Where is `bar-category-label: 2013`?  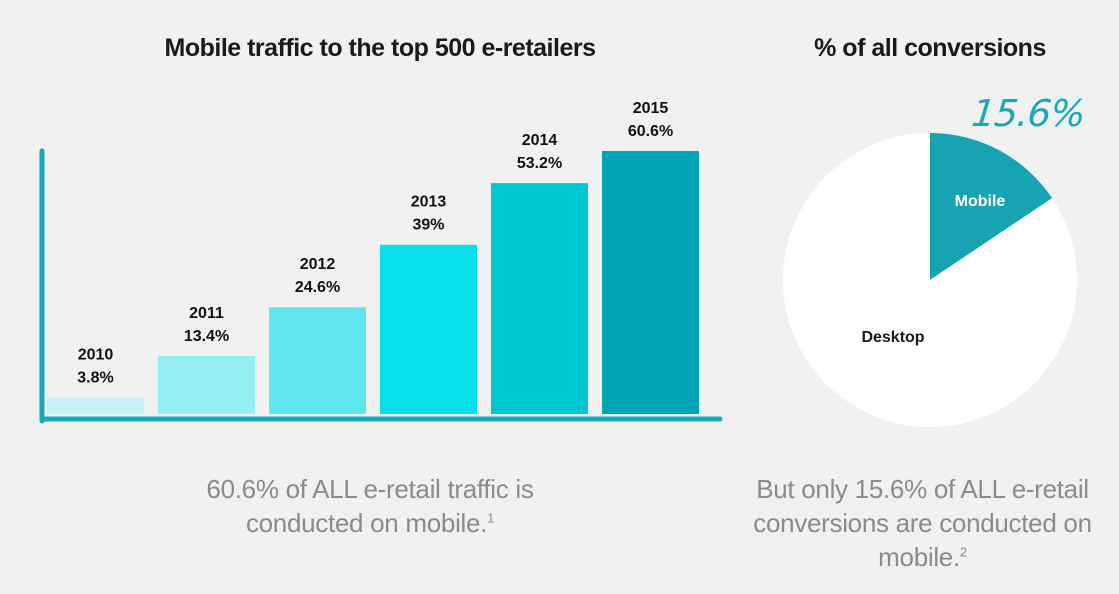 bar-category-label: 2013 is located at coordinates (429, 202).